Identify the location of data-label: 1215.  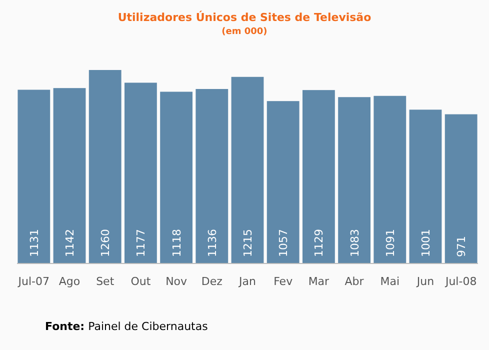
(248, 243).